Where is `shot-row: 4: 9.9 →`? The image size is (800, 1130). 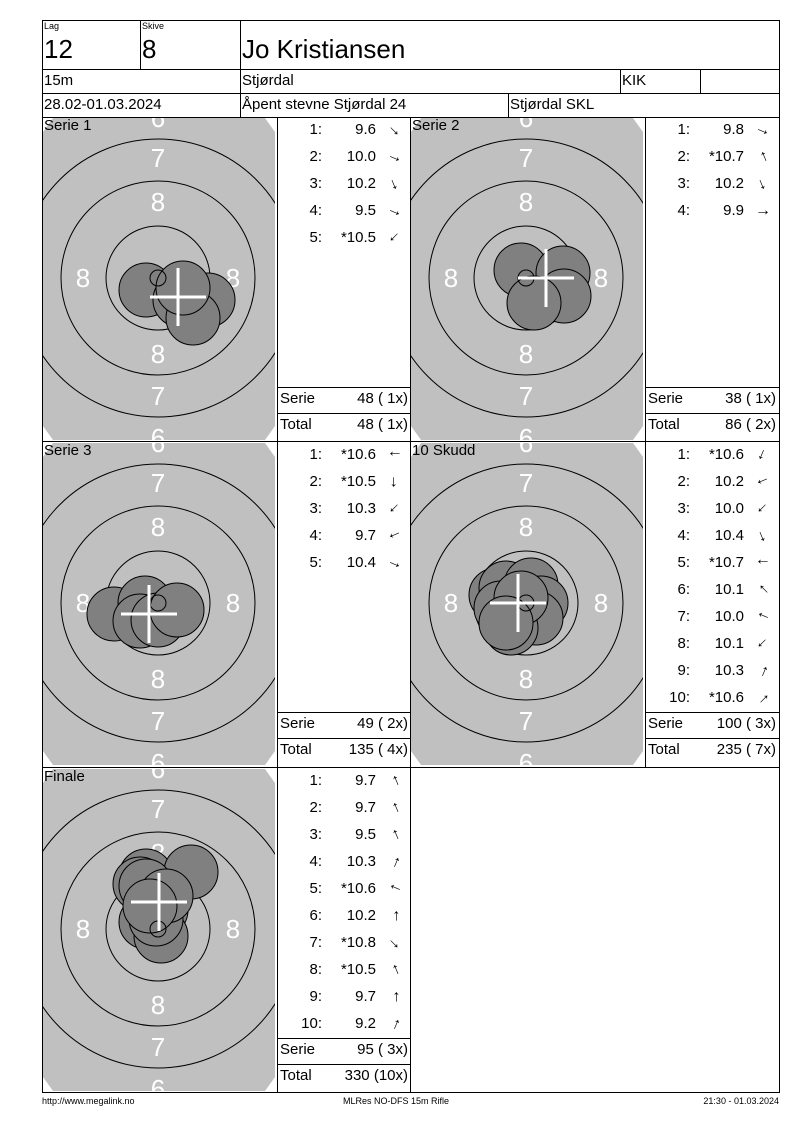
shot-row: 4: 9.9 → is located at coordinates (712, 211).